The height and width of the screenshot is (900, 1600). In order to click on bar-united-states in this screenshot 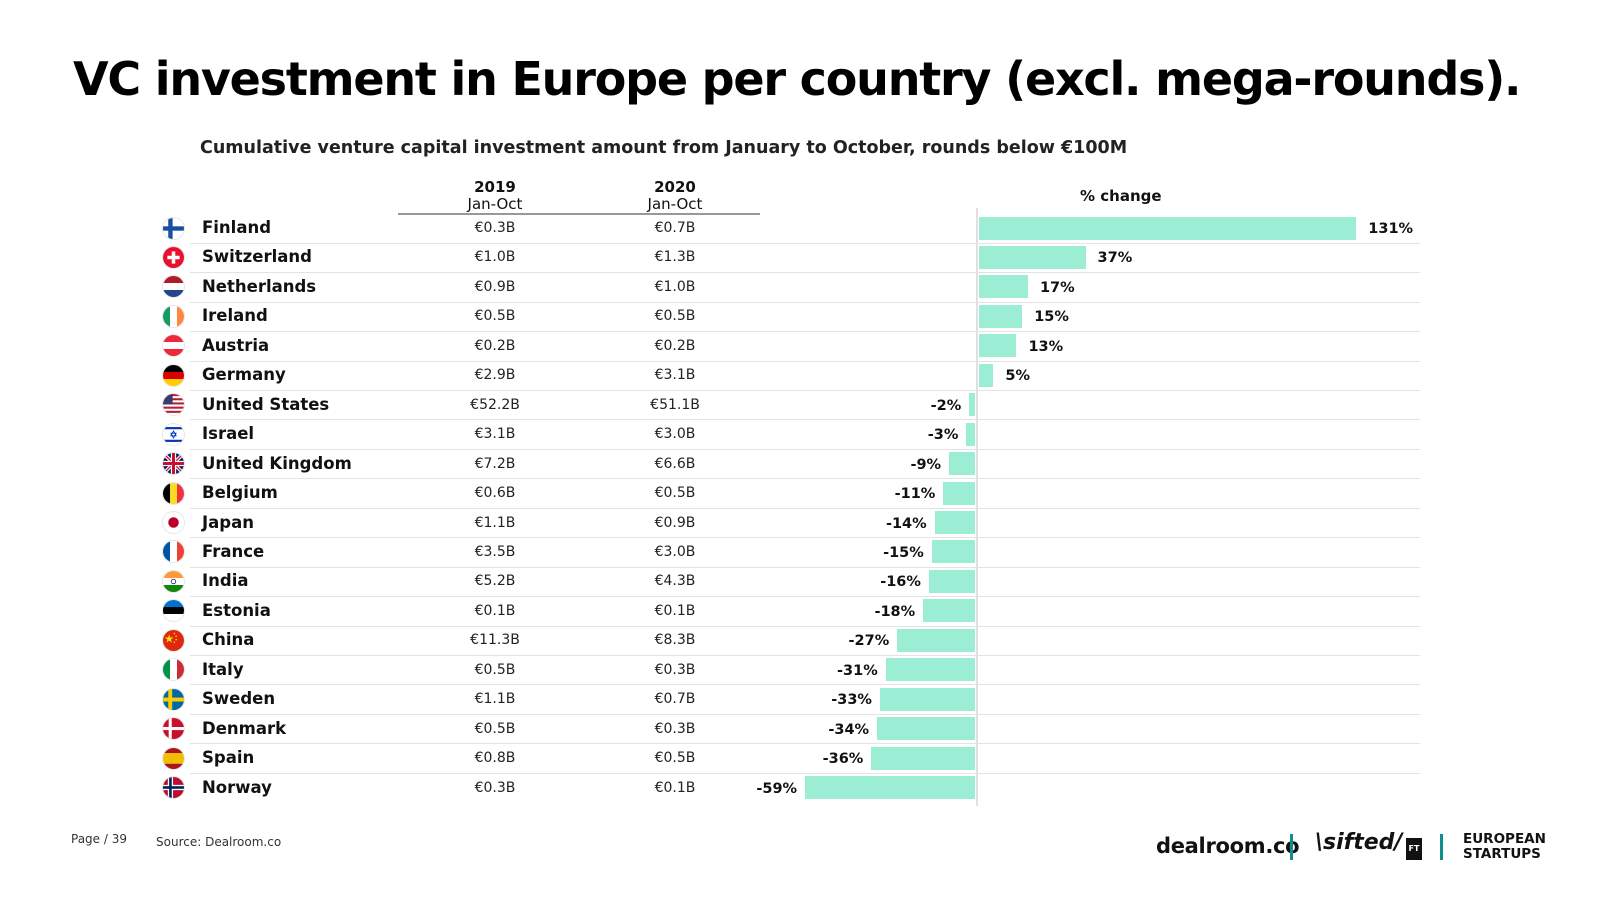, I will do `click(972, 405)`.